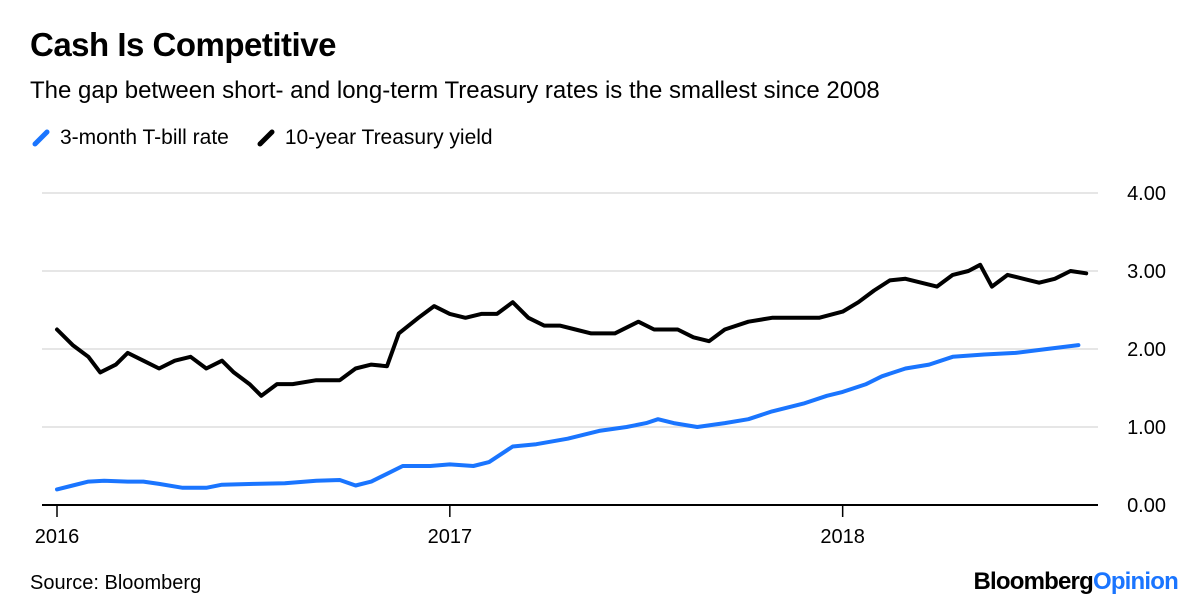  I want to click on legend-item-tbill: 3-month T-bill rate, so click(129, 138).